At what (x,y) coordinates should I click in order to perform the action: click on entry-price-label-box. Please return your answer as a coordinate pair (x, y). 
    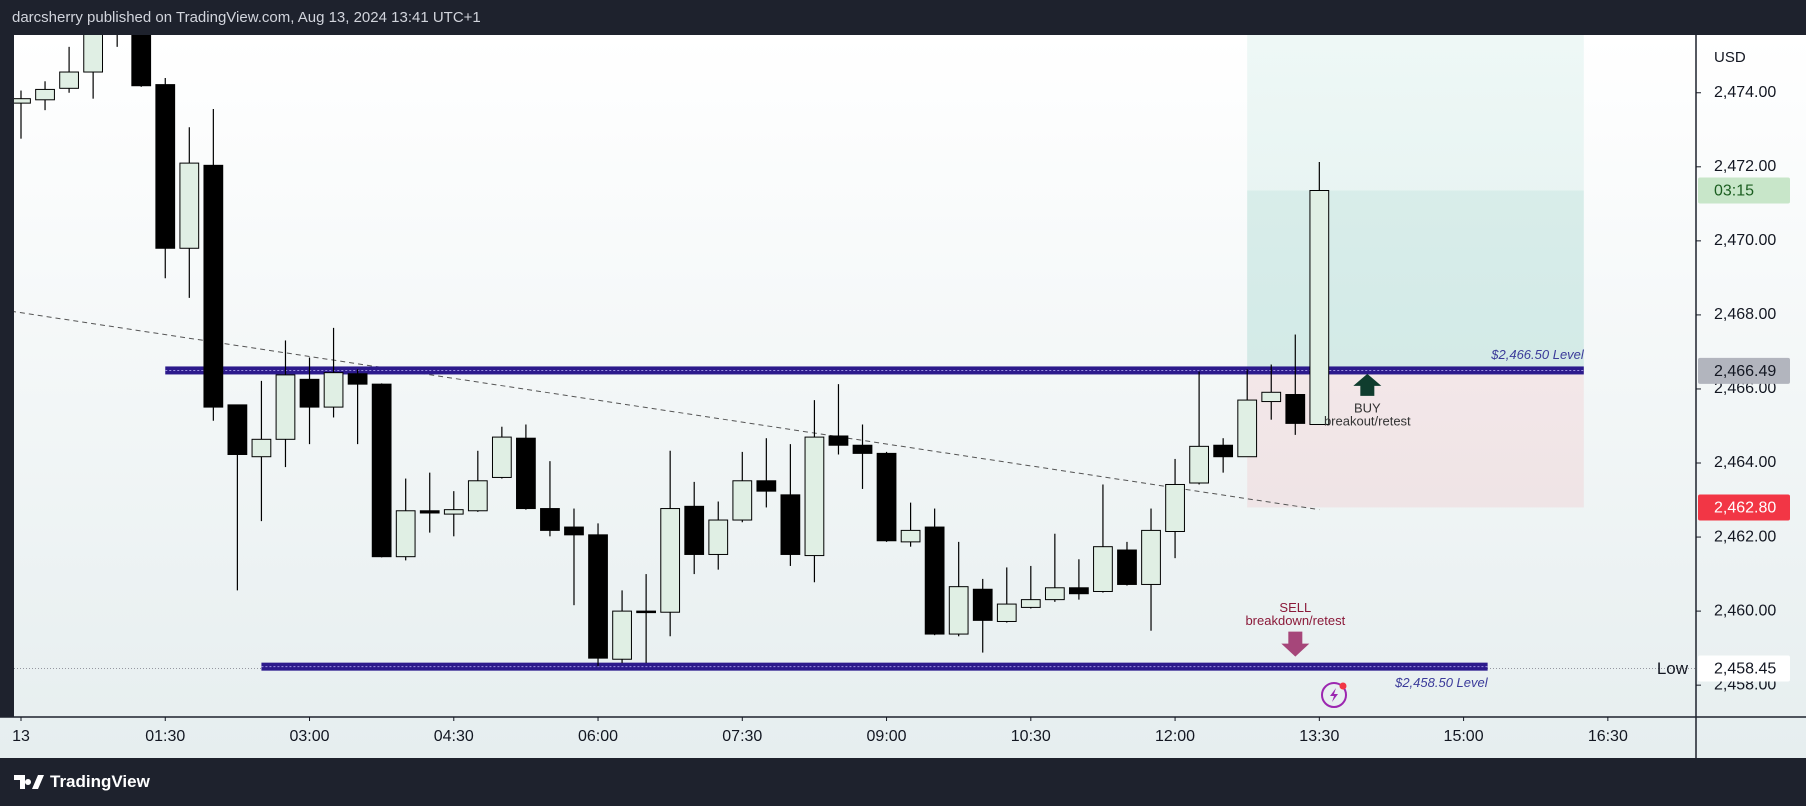
    Looking at the image, I should click on (1744, 370).